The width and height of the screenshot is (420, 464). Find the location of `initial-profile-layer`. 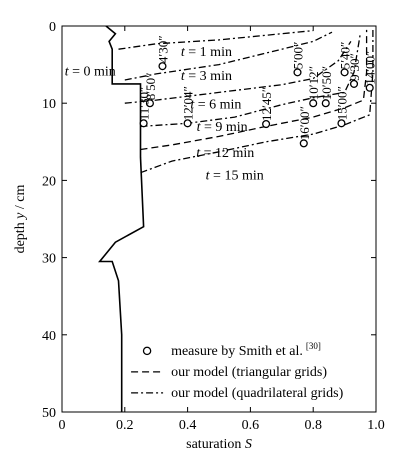

initial-profile-layer is located at coordinates (121, 218).